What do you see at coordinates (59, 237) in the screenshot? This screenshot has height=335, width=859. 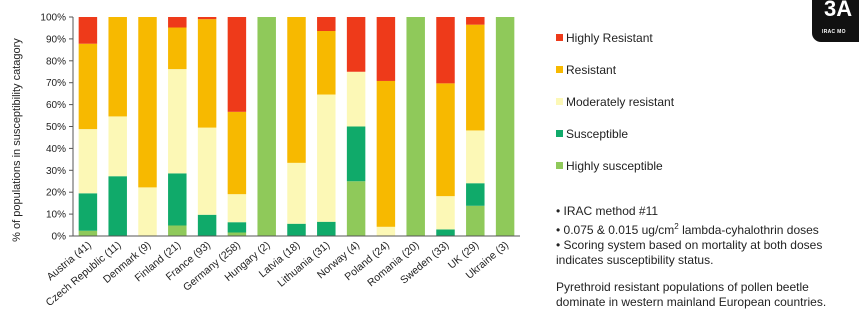 I see `y-tick-label: 0%` at bounding box center [59, 237].